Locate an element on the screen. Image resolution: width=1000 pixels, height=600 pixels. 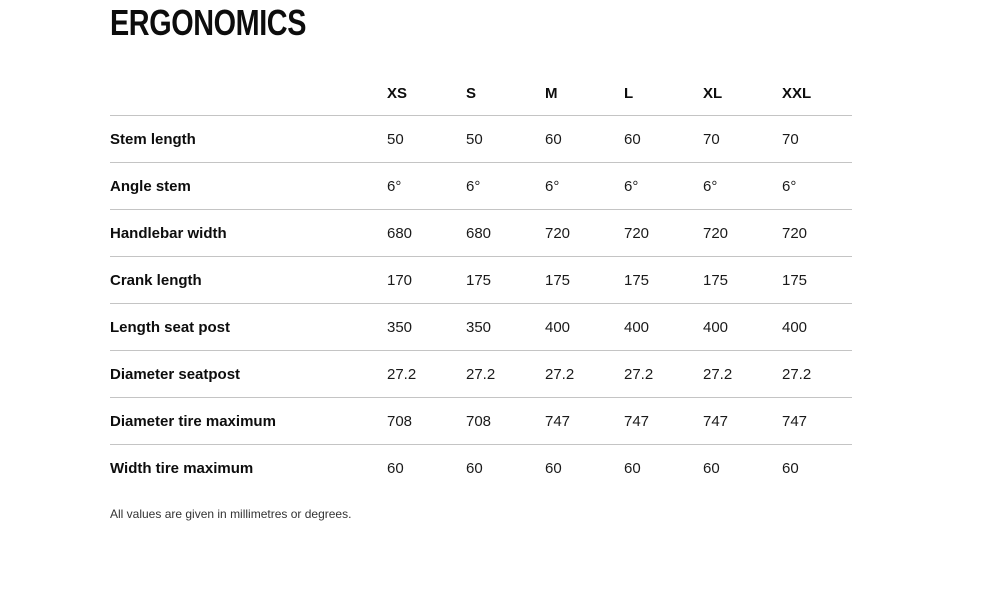
row-label: Width tire maximum is located at coordinates (182, 468).